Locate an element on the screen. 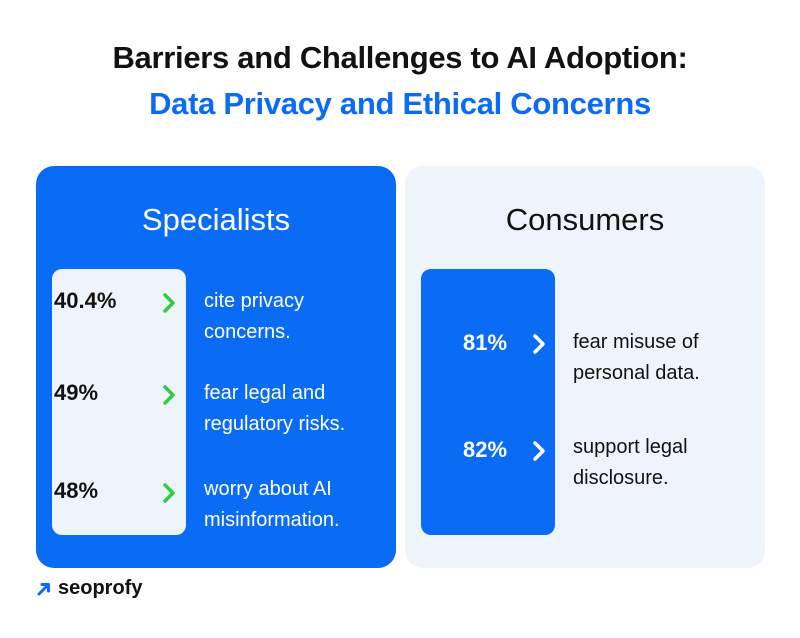  specialists-stat-2: 49% is located at coordinates (76, 392).